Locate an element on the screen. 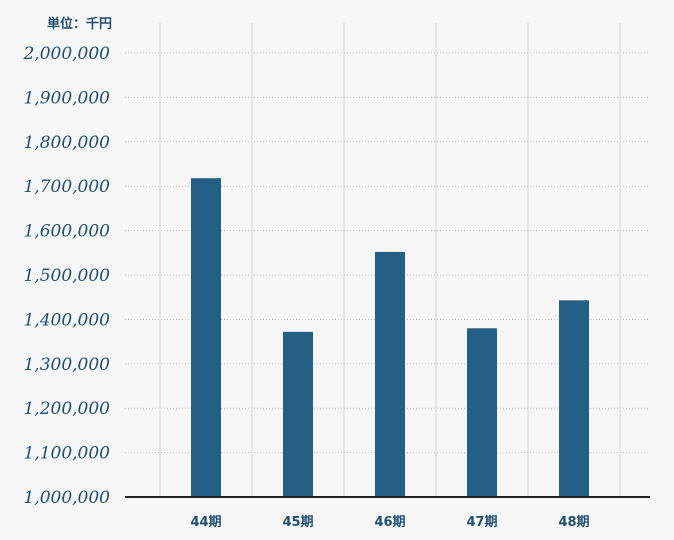  x-tick-label: 45期 is located at coordinates (297, 522).